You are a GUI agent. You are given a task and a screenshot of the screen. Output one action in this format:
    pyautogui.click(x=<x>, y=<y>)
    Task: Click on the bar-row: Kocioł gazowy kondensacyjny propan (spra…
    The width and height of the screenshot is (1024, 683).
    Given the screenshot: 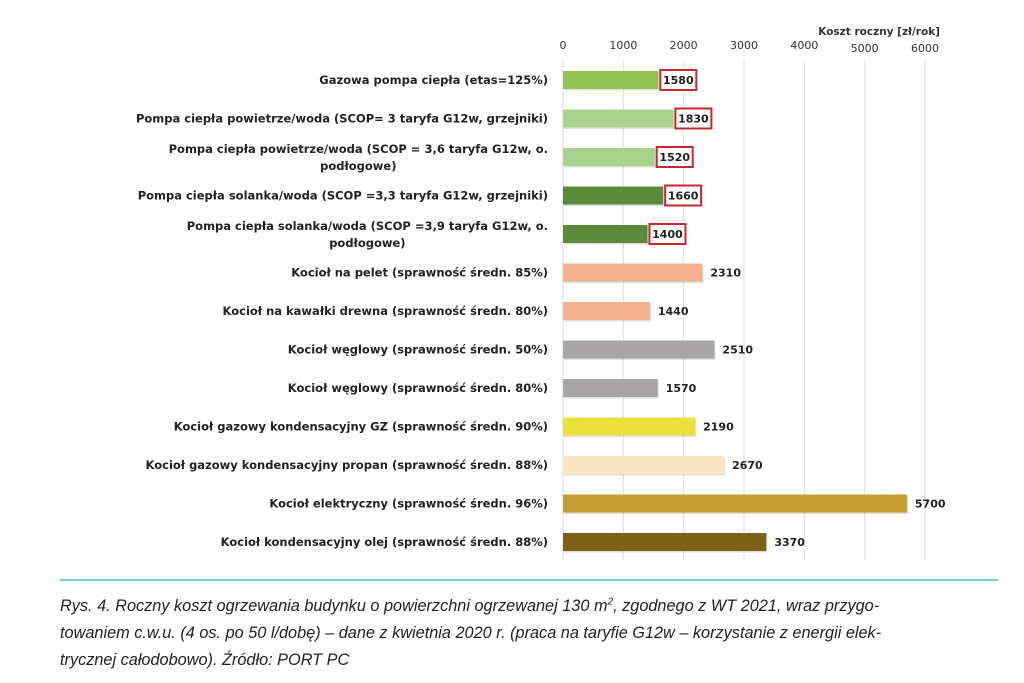 What is the action you would take?
    pyautogui.click(x=454, y=466)
    